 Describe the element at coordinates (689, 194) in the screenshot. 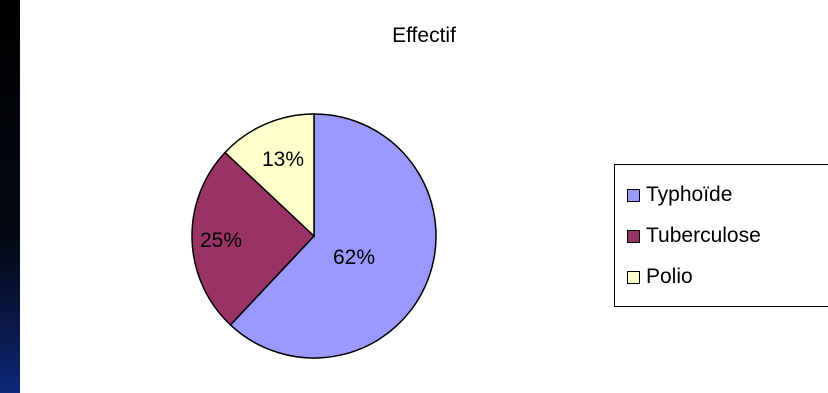

I see `legend-label-typhoide: Typhoïde` at that location.